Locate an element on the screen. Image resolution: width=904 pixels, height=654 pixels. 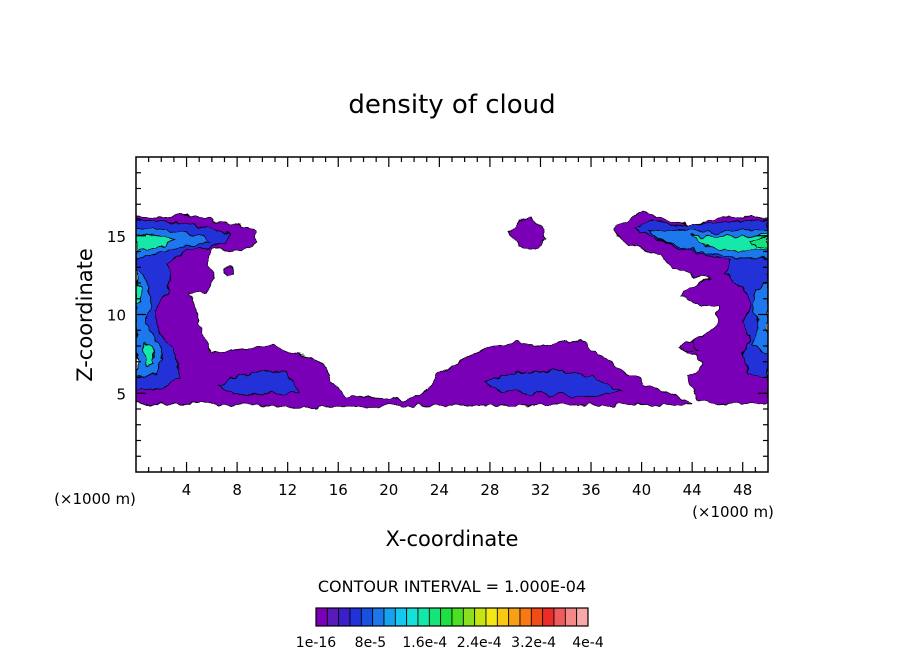
y-tick-label: 10 is located at coordinates (116, 316).